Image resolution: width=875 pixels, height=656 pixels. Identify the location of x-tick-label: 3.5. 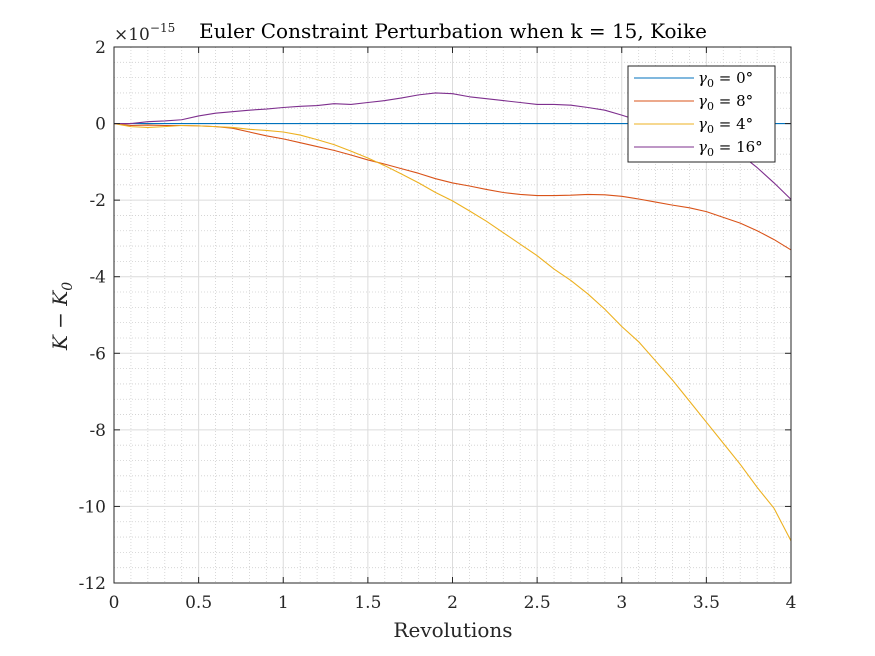
(706, 603).